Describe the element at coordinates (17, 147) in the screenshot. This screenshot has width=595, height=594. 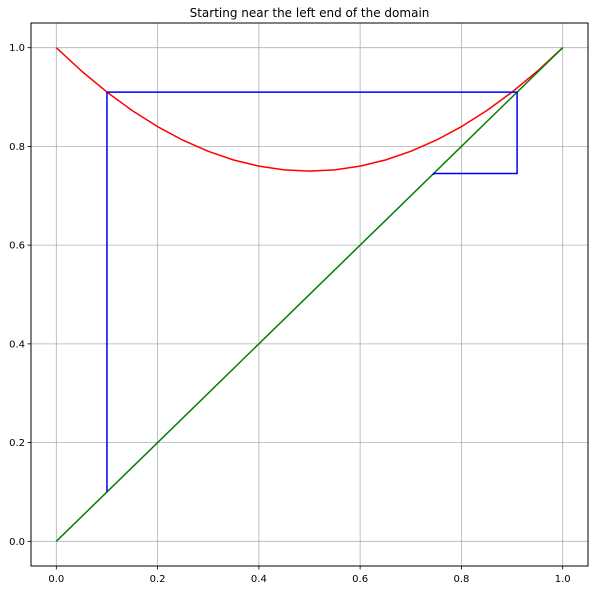
I see `y-tick-label: 0.8` at that location.